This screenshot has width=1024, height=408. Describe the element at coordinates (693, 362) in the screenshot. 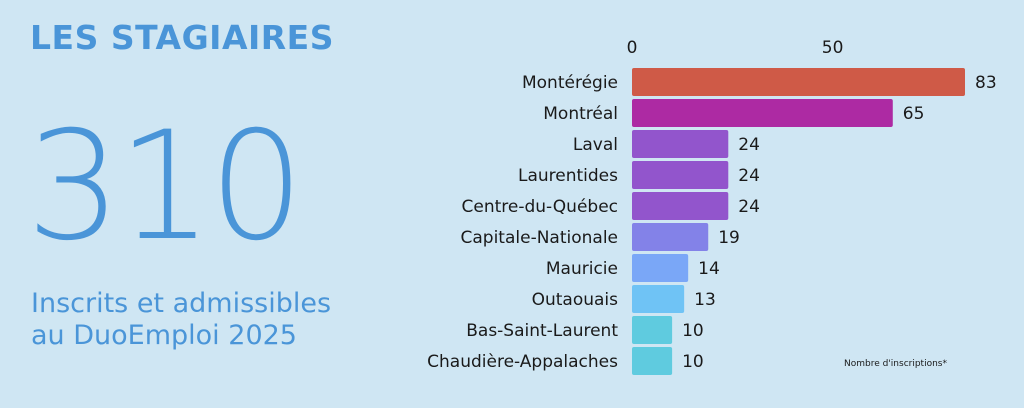

I see `value-label-chaudiere-appalaches: 10` at that location.